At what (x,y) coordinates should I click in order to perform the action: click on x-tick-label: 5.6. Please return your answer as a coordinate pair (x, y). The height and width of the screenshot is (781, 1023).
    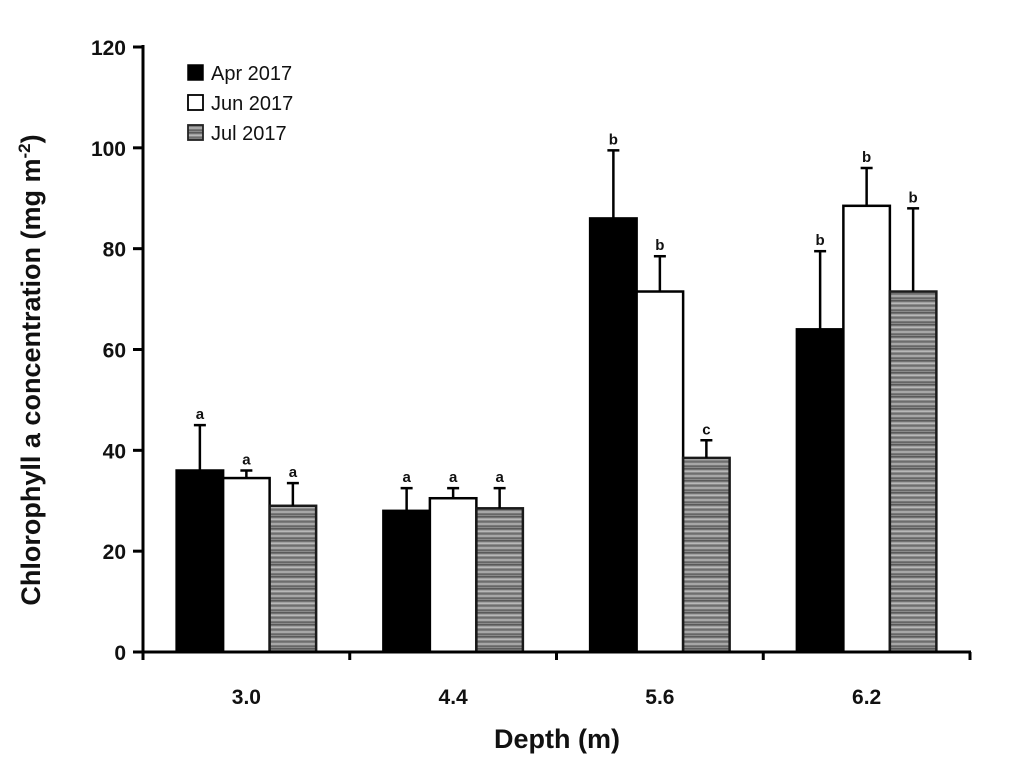
    Looking at the image, I should click on (659, 697).